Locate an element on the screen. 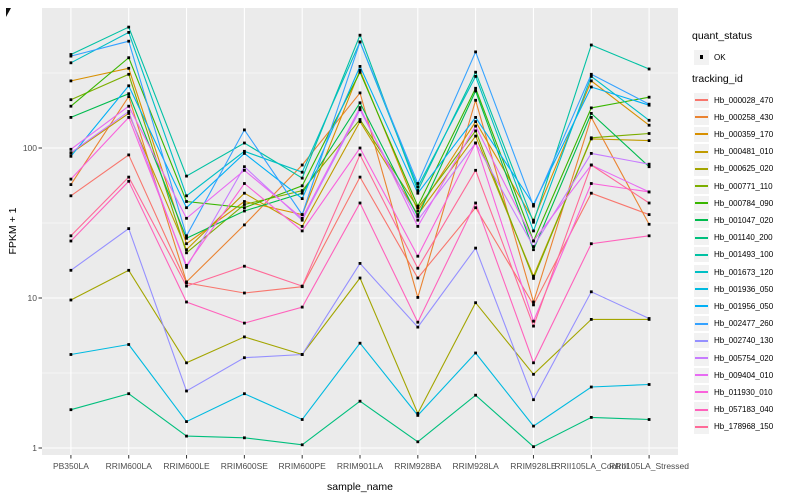 This screenshot has height=500, width=800. x-tick-label: RRIM928BA is located at coordinates (418, 466).